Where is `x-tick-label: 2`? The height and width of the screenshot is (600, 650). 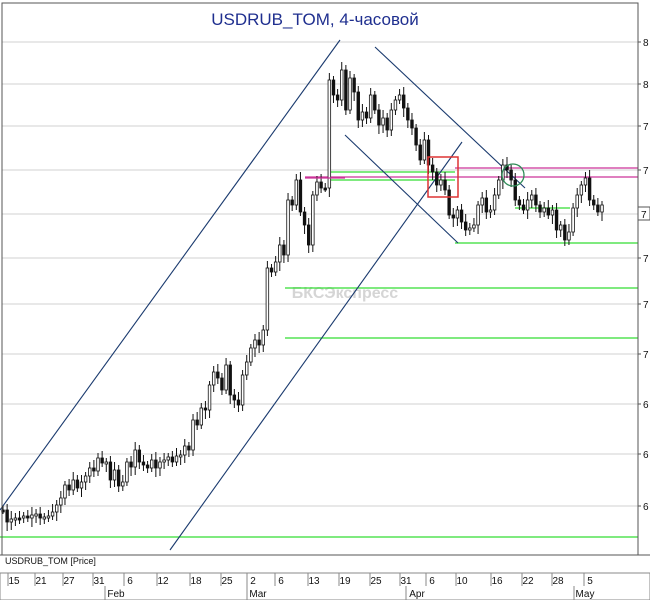 x-tick-label: 2 is located at coordinates (253, 581).